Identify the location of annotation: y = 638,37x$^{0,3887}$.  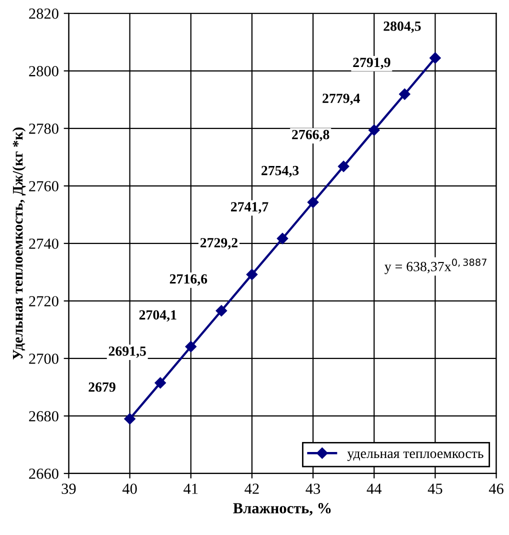
(435, 266).